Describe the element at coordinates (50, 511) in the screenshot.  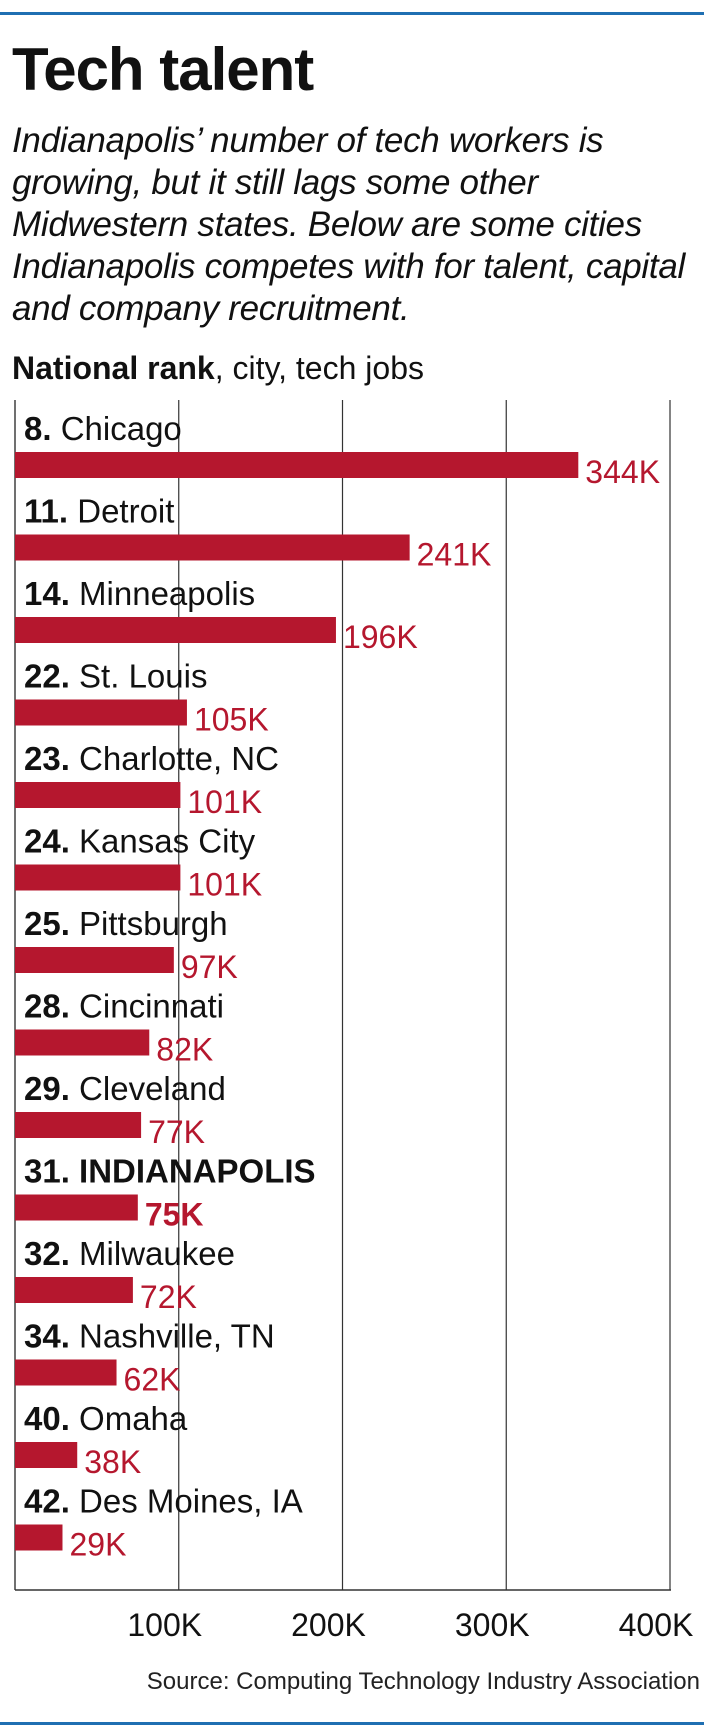
I see `city-rank: 11.` at that location.